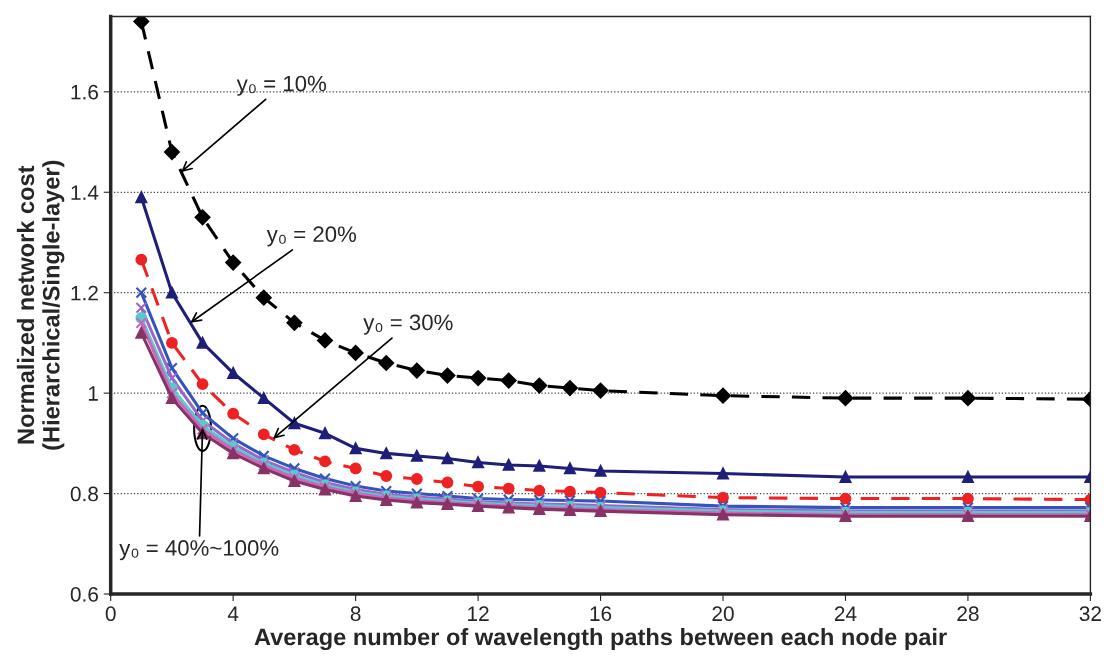 The height and width of the screenshot is (660, 1107). What do you see at coordinates (968, 614) in the screenshot?
I see `x-tick-label: 28` at bounding box center [968, 614].